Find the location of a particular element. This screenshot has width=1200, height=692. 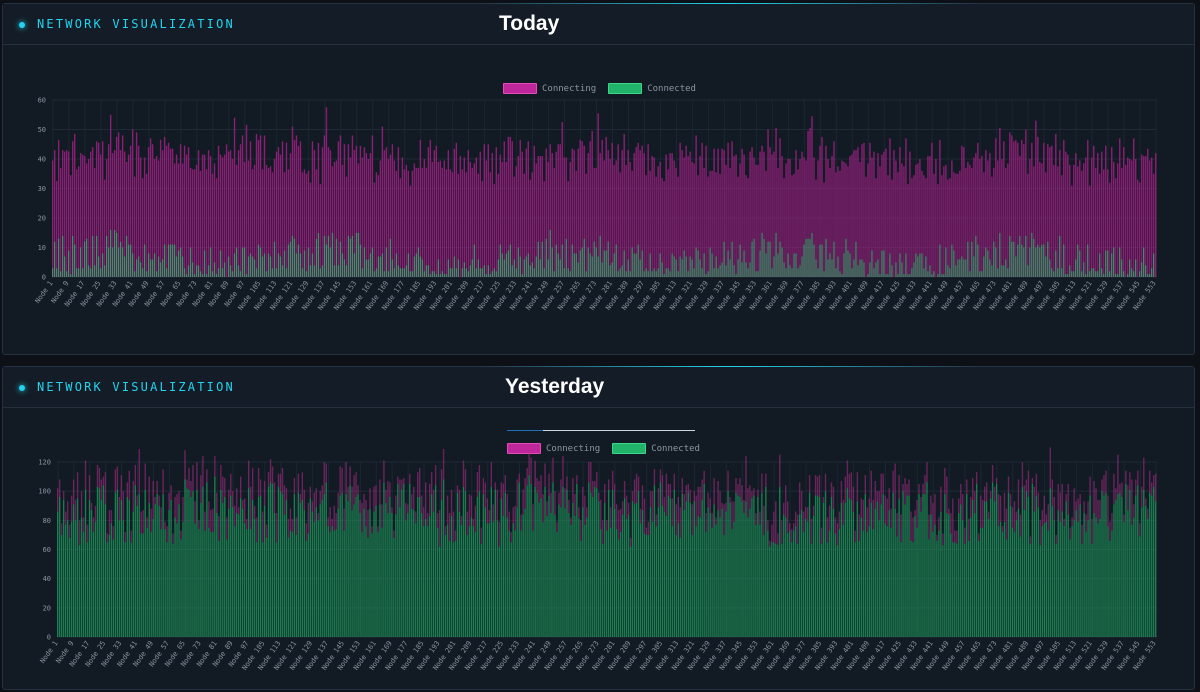

connecting-swatch-icon is located at coordinates (524, 448).